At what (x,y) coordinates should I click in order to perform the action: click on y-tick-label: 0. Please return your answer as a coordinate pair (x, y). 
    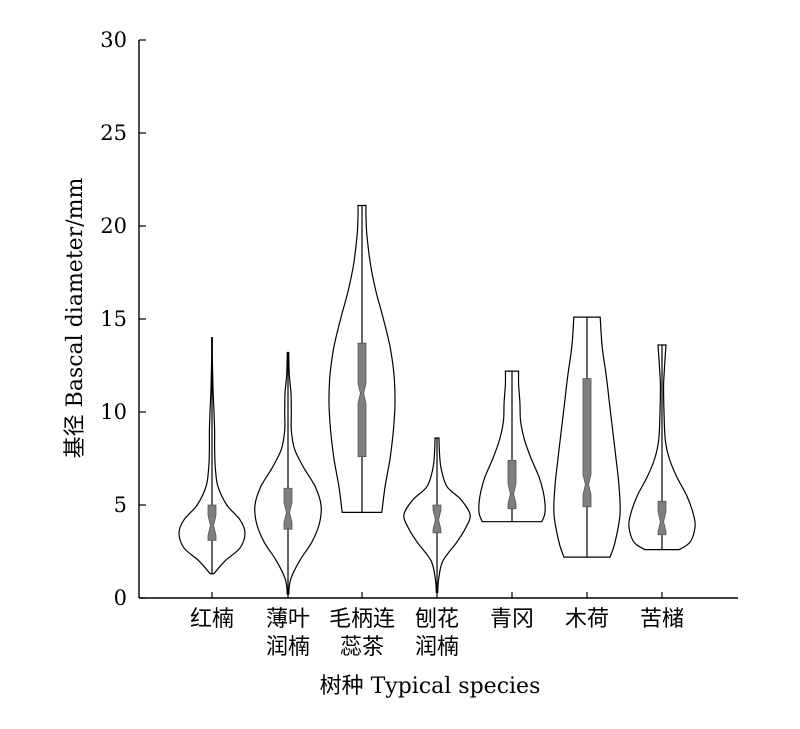
    Looking at the image, I should click on (120, 598).